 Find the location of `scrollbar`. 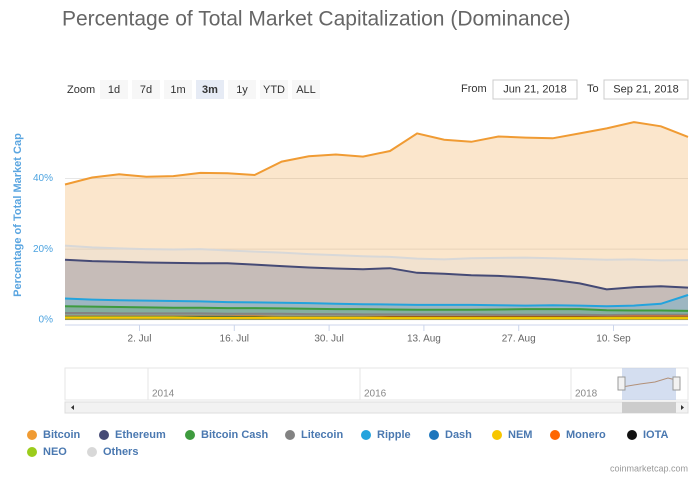

scrollbar is located at coordinates (376, 407).